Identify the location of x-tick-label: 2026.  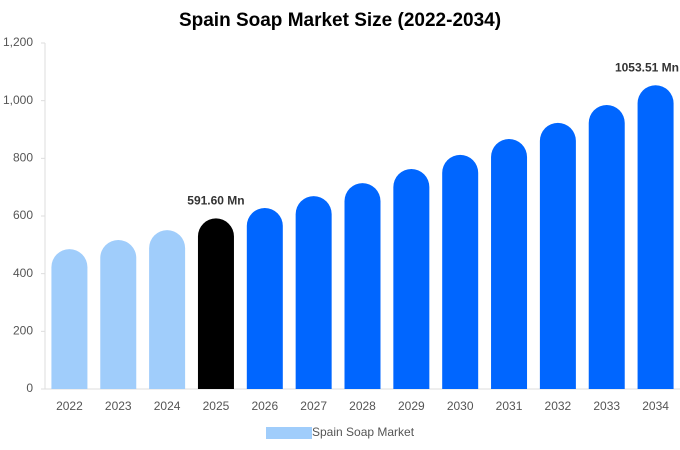
(264, 406).